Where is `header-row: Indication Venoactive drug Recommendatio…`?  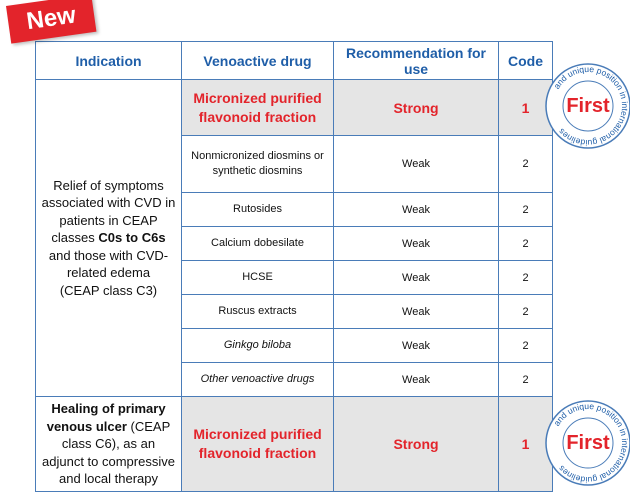 header-row: Indication Venoactive drug Recommendatio… is located at coordinates (294, 60).